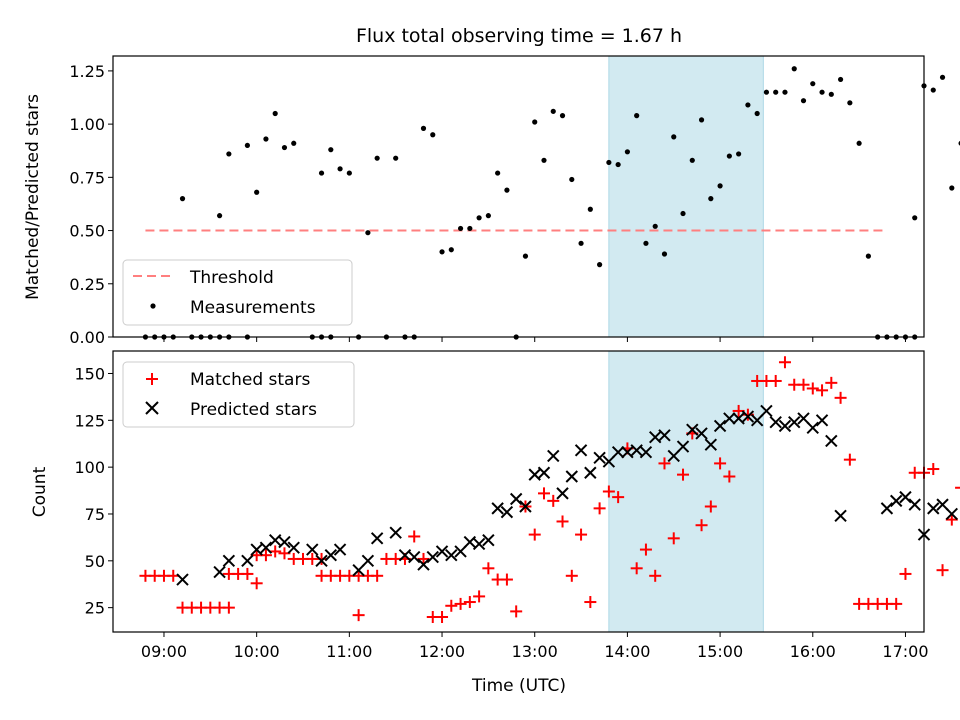 This screenshot has width=960, height=720. What do you see at coordinates (237, 292) in the screenshot?
I see `top-legend: Threshold Measurements` at bounding box center [237, 292].